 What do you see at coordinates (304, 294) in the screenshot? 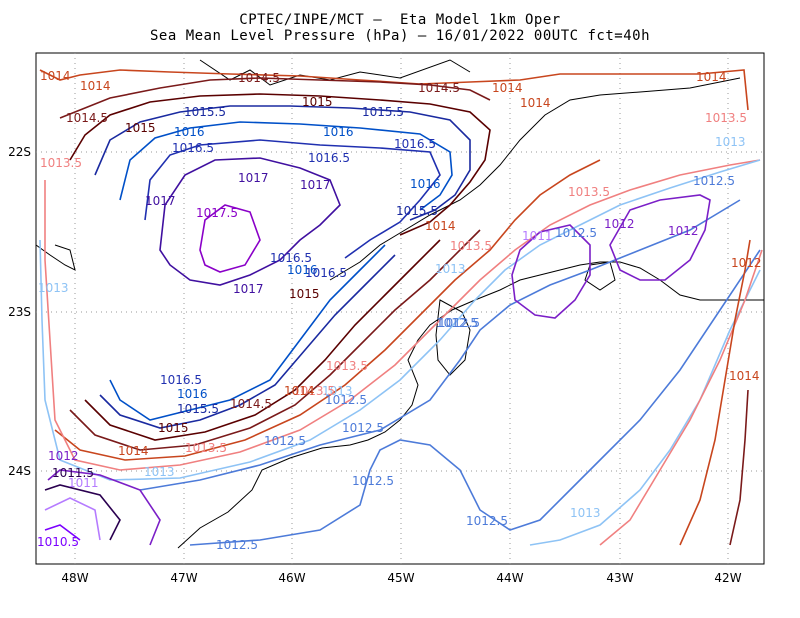
I see `label-1015-c: 1015` at bounding box center [304, 294].